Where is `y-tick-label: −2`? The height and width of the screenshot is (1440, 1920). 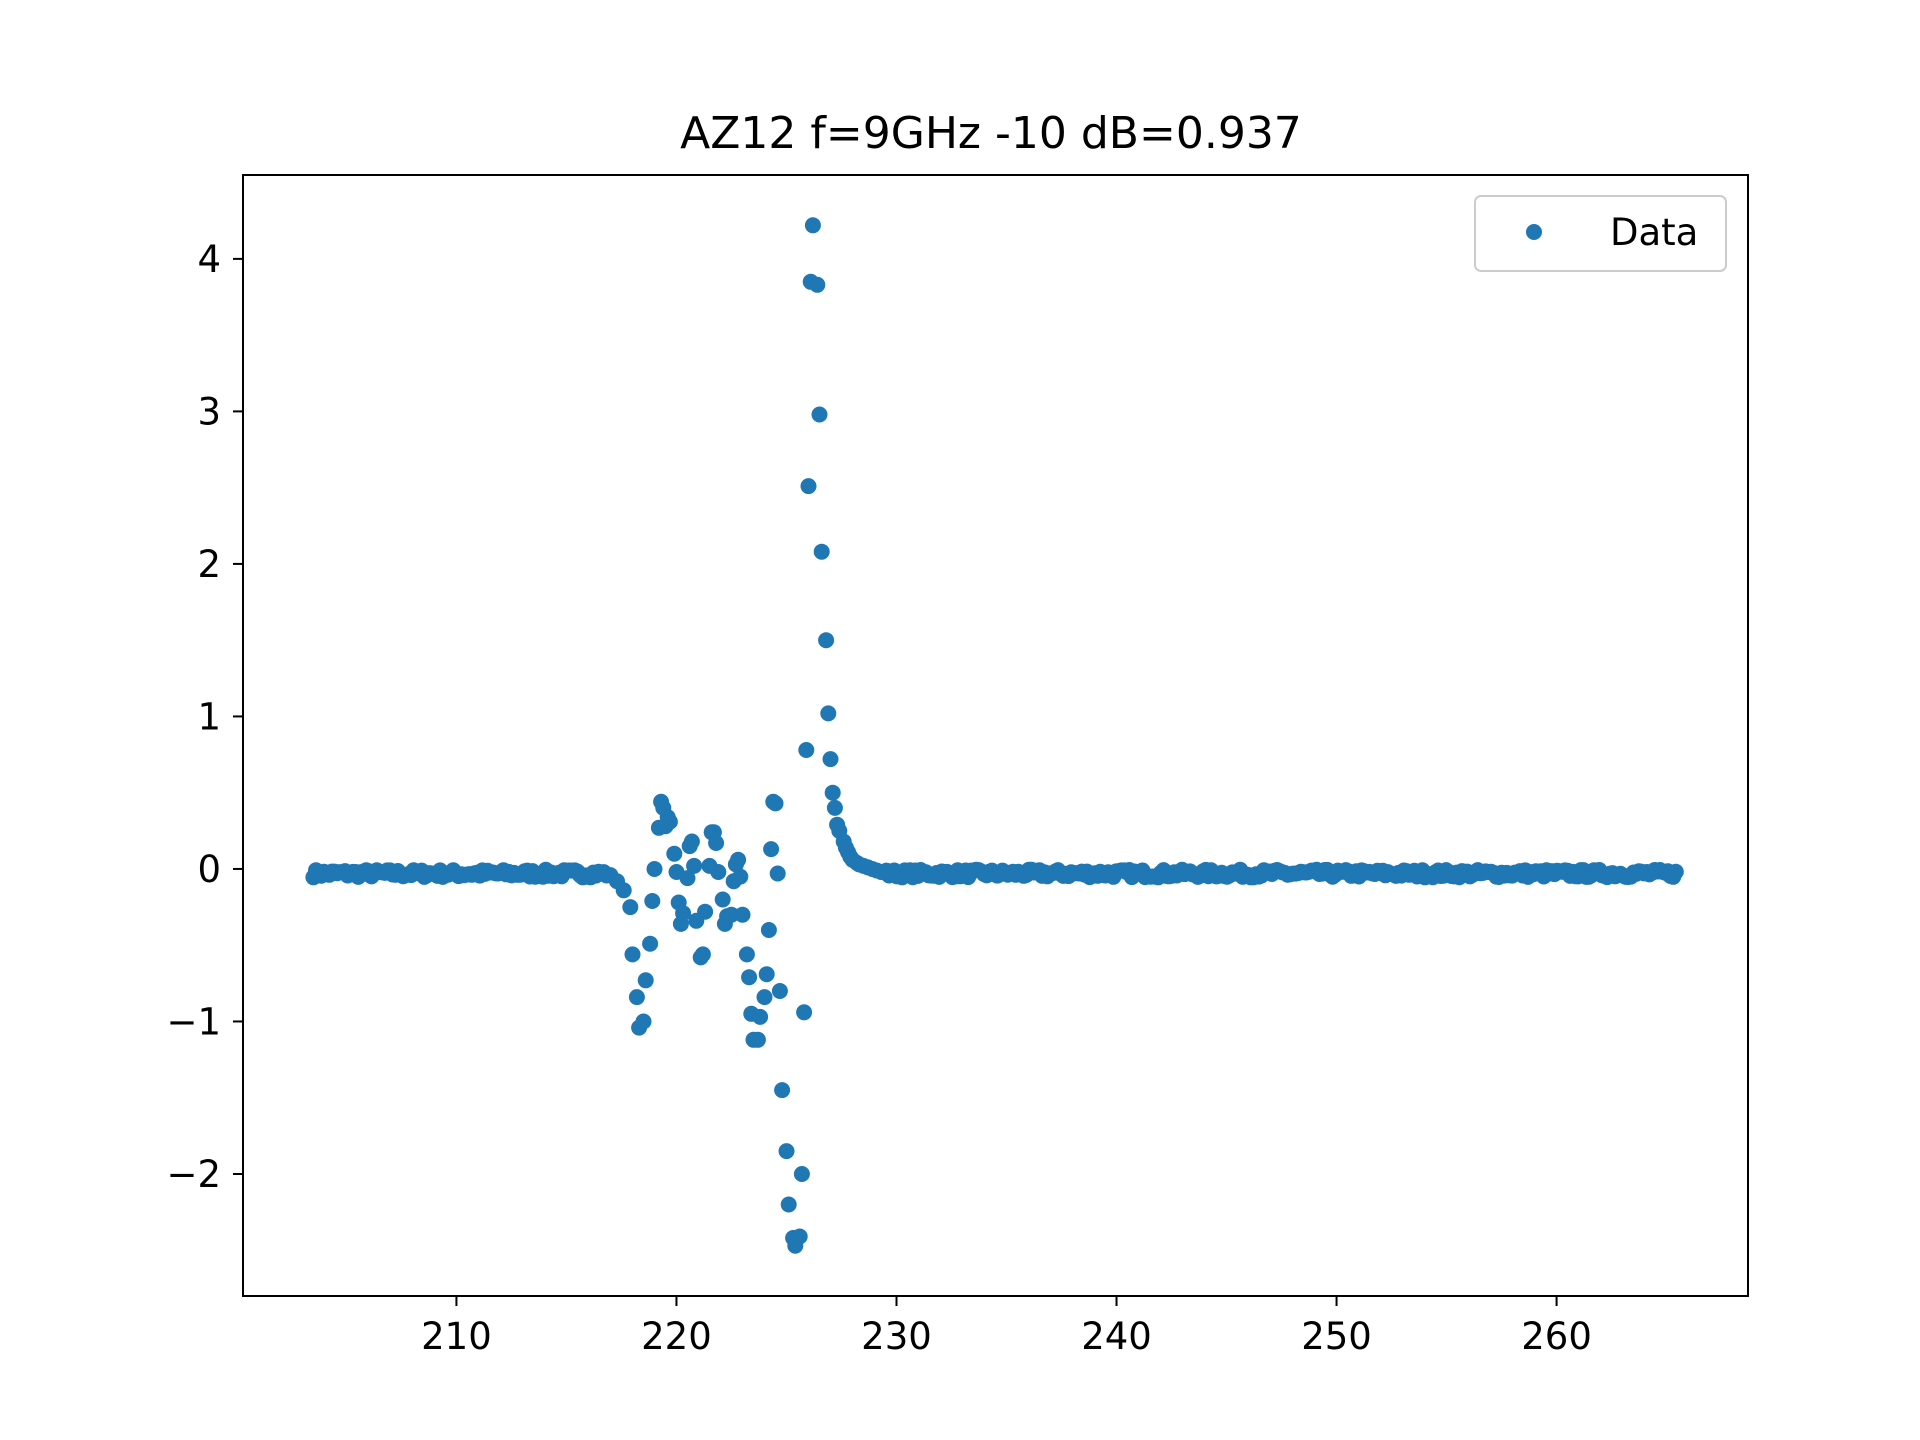
y-tick-label: −2 is located at coordinates (193, 1174).